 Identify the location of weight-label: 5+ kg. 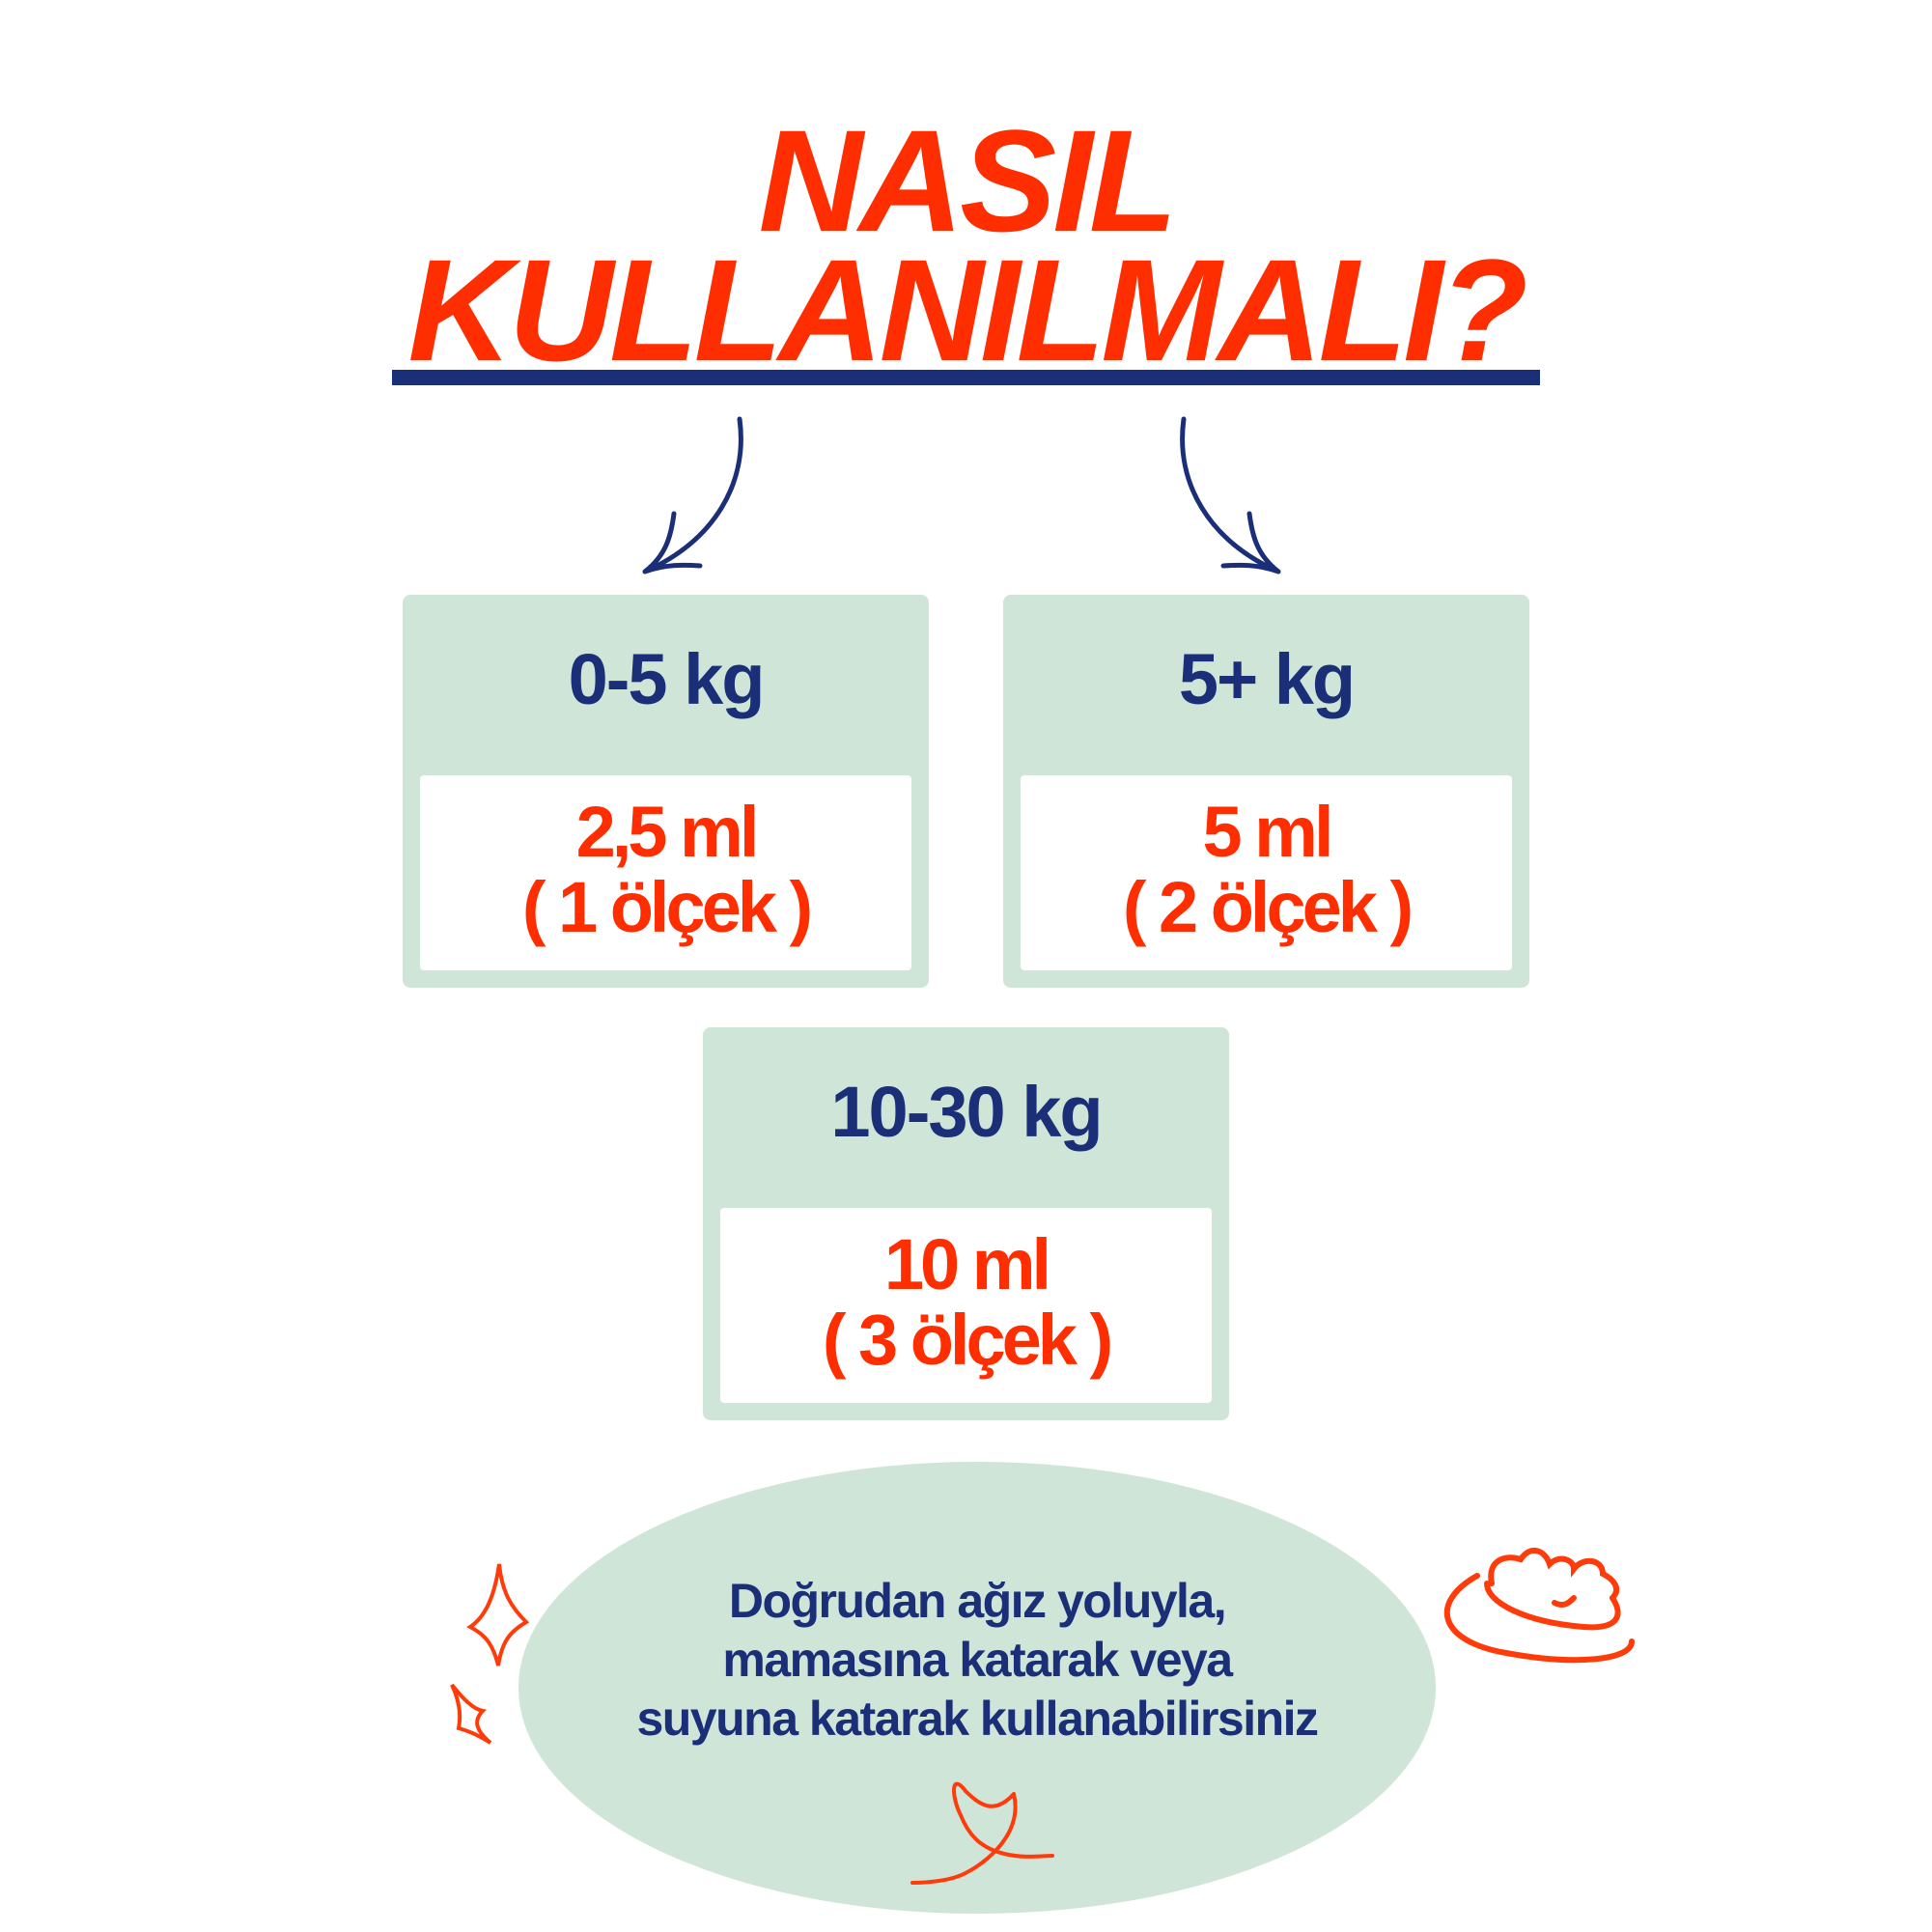
(1267, 679).